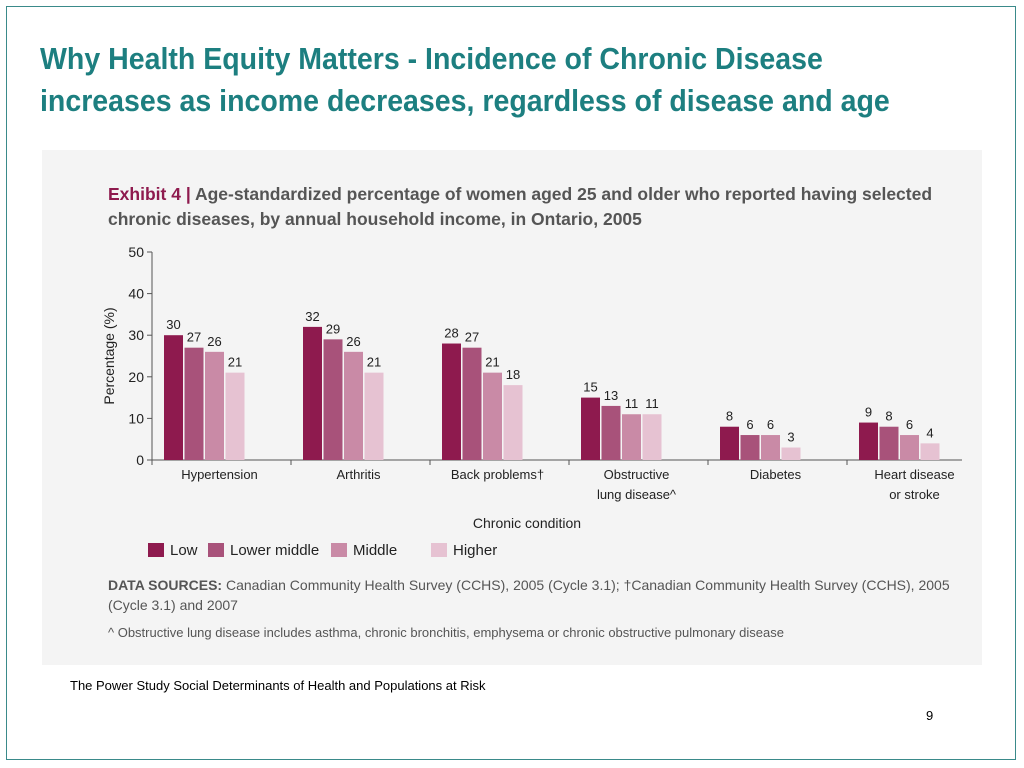 The height and width of the screenshot is (768, 1024). I want to click on bar-value-label: 15, so click(590, 387).